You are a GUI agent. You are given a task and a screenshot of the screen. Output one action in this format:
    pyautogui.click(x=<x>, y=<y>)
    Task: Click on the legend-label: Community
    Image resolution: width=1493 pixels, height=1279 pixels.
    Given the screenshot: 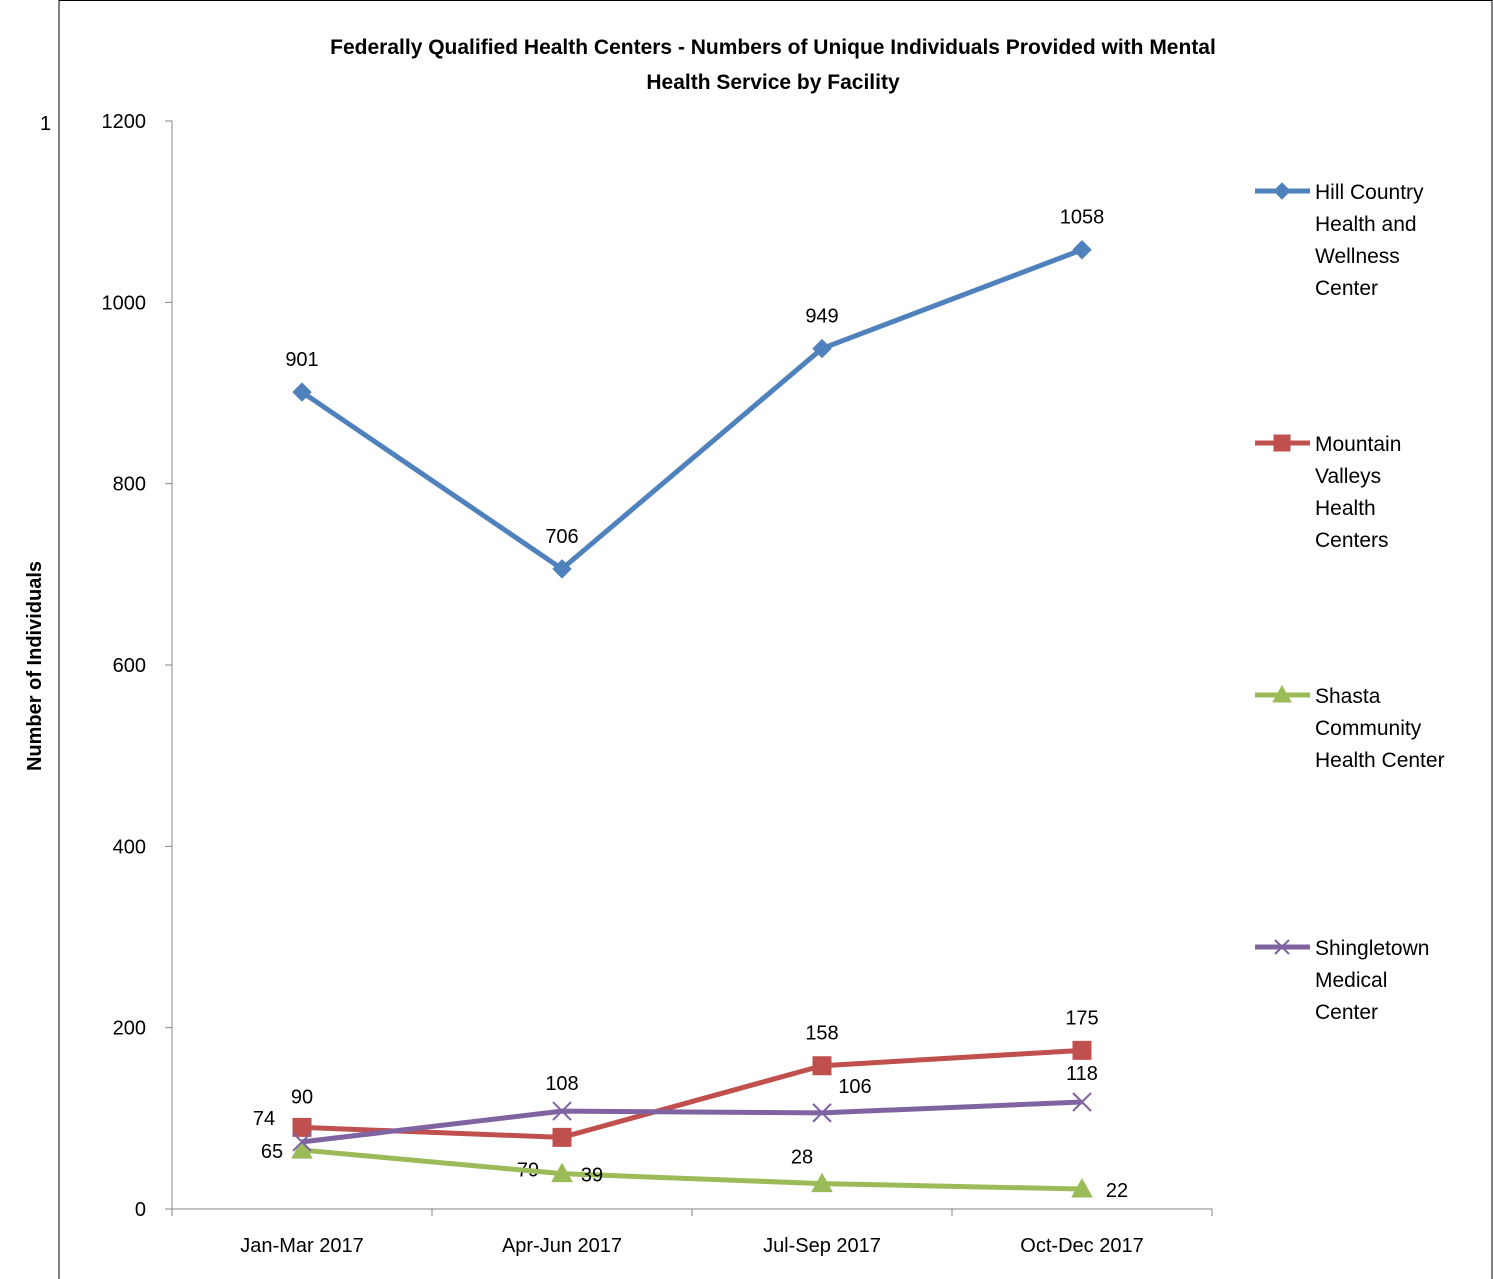 What is the action you would take?
    pyautogui.click(x=1368, y=728)
    